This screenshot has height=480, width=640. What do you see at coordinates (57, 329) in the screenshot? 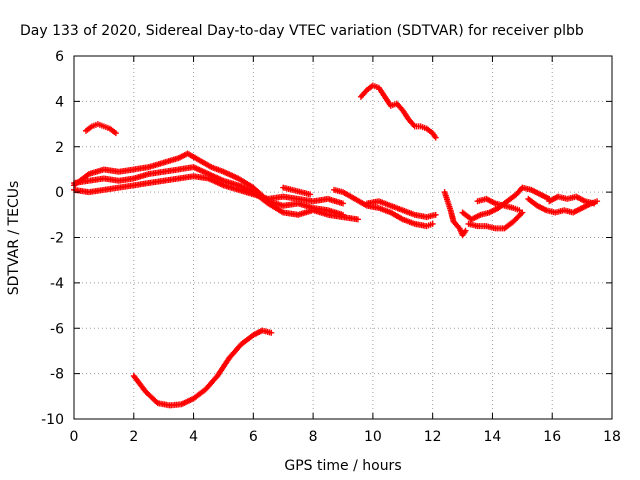
I see `y-tick-label: -6` at bounding box center [57, 329].